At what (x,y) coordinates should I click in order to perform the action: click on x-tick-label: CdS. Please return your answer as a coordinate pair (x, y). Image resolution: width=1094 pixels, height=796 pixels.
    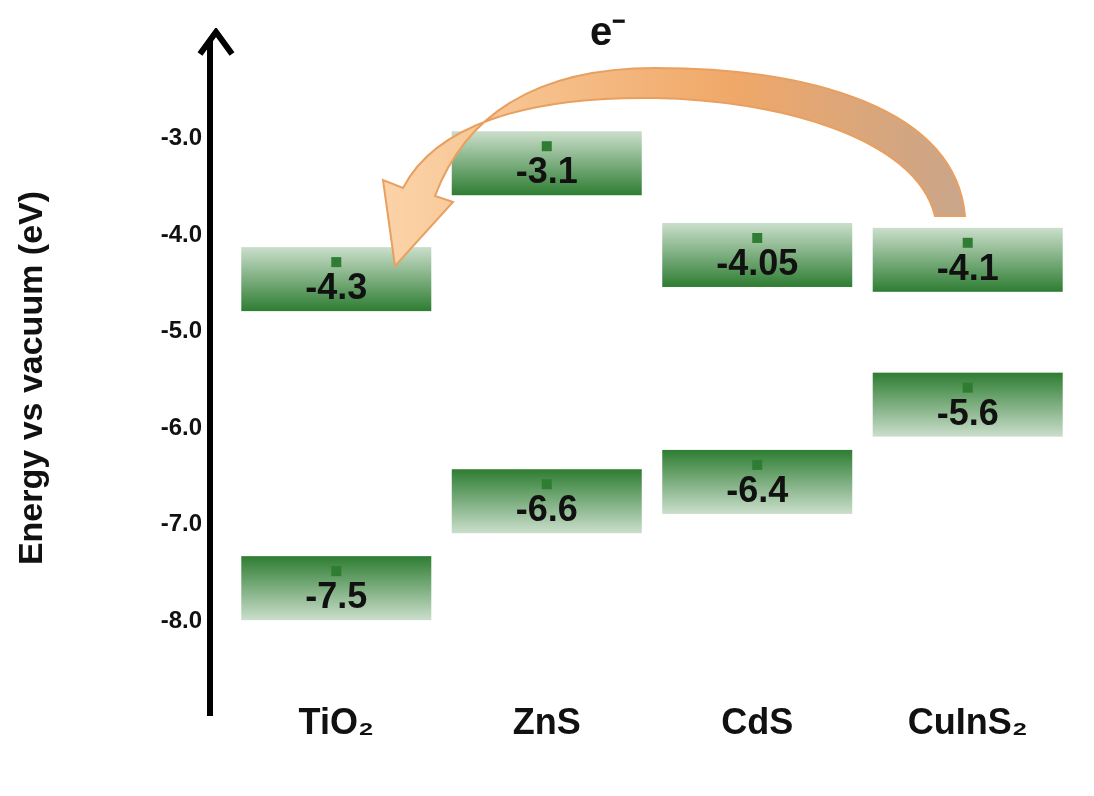
    Looking at the image, I should click on (757, 721).